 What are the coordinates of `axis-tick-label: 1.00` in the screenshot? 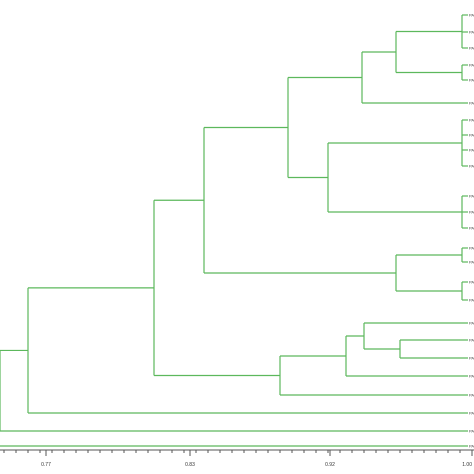 It's located at (467, 465).